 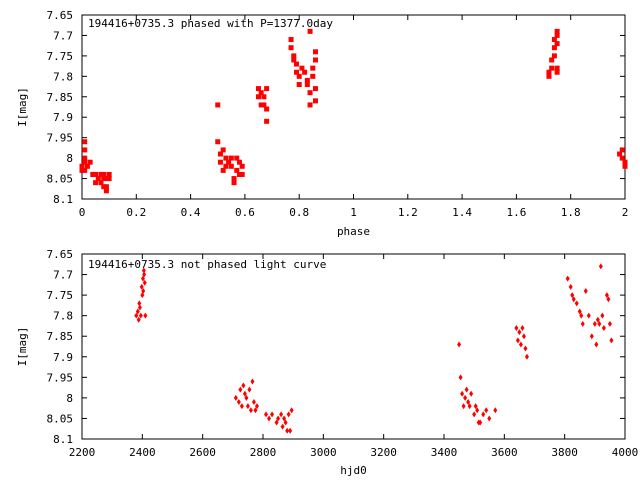 What do you see at coordinates (383, 452) in the screenshot?
I see `x-tick-label: 3200` at bounding box center [383, 452].